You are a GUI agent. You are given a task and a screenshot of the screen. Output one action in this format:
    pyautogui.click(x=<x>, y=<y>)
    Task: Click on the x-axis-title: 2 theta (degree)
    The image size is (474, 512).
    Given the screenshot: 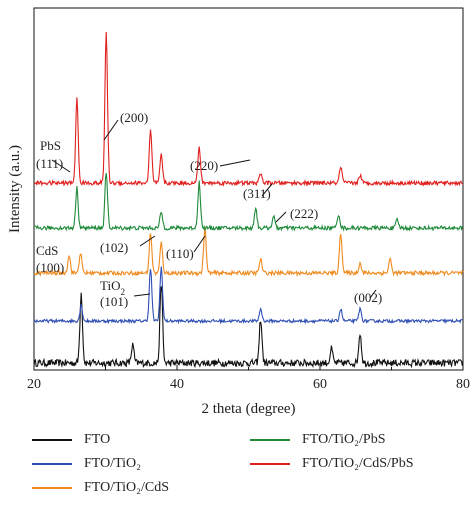 What is the action you would take?
    pyautogui.click(x=248, y=409)
    